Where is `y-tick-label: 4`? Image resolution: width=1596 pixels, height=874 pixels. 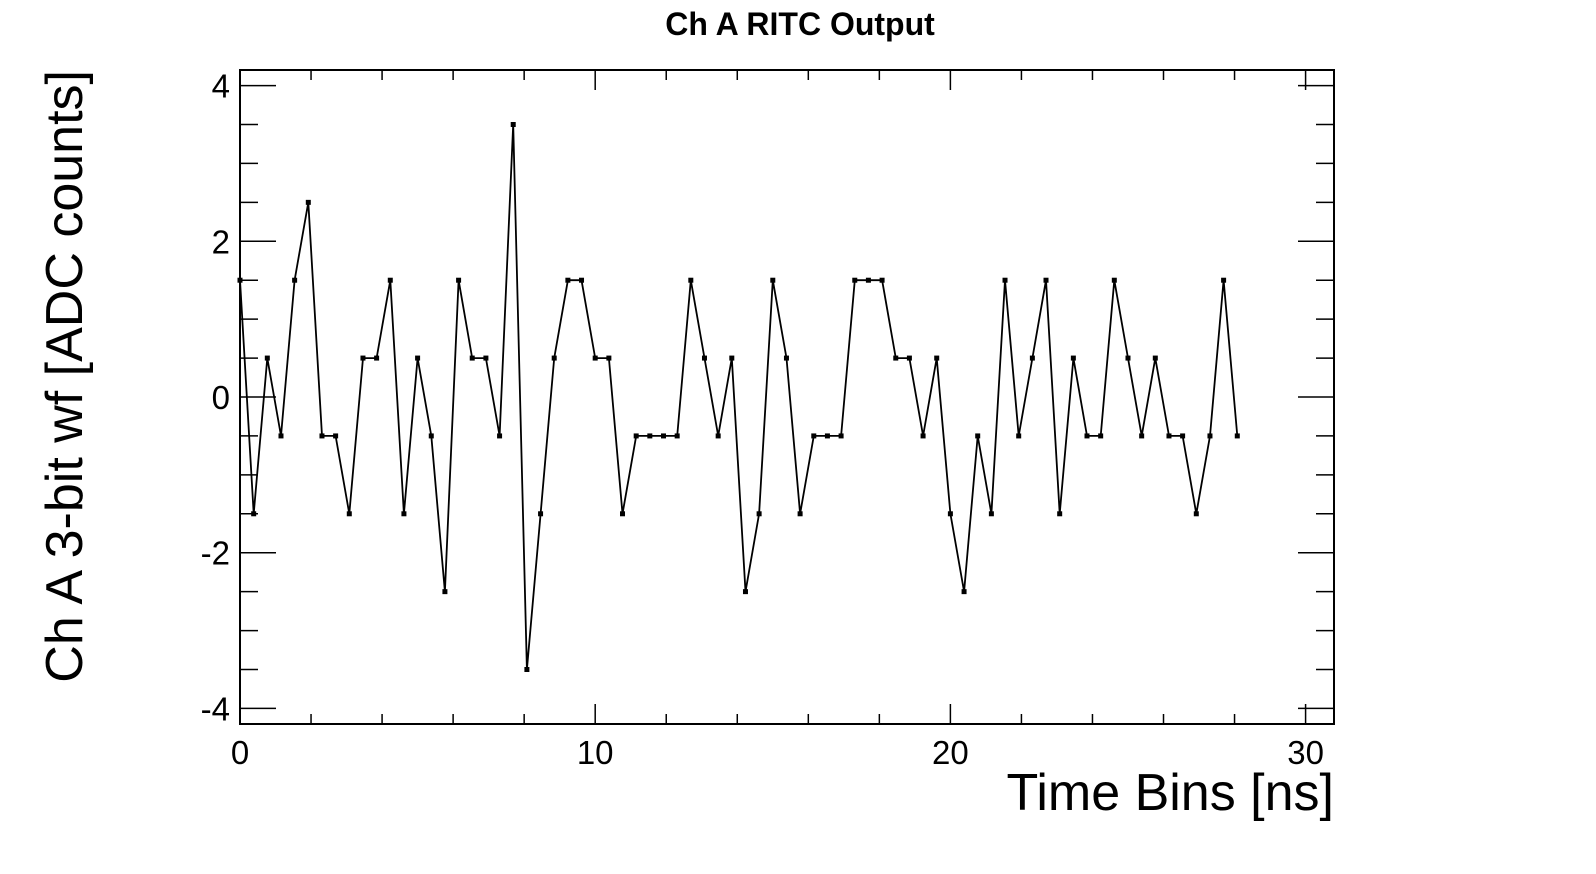 y-tick-label: 4 is located at coordinates (221, 86).